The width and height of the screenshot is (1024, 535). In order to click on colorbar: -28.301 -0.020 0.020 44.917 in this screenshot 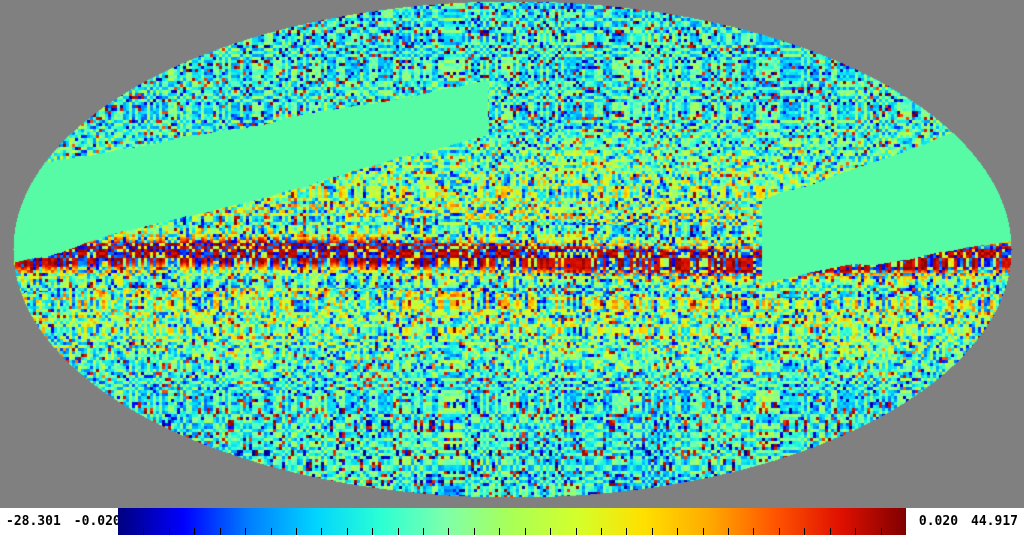, I will do `click(512, 521)`.